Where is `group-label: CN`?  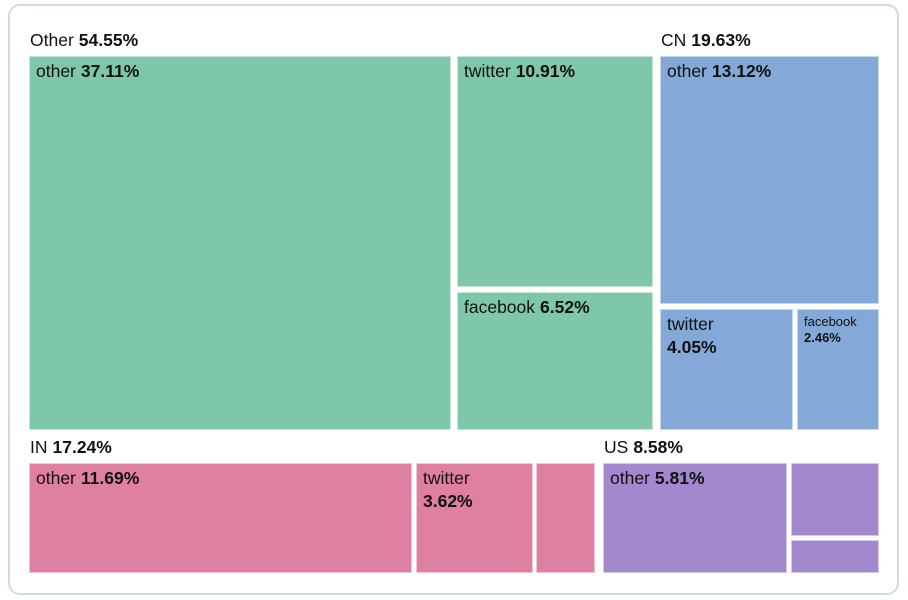
group-label: CN is located at coordinates (674, 40).